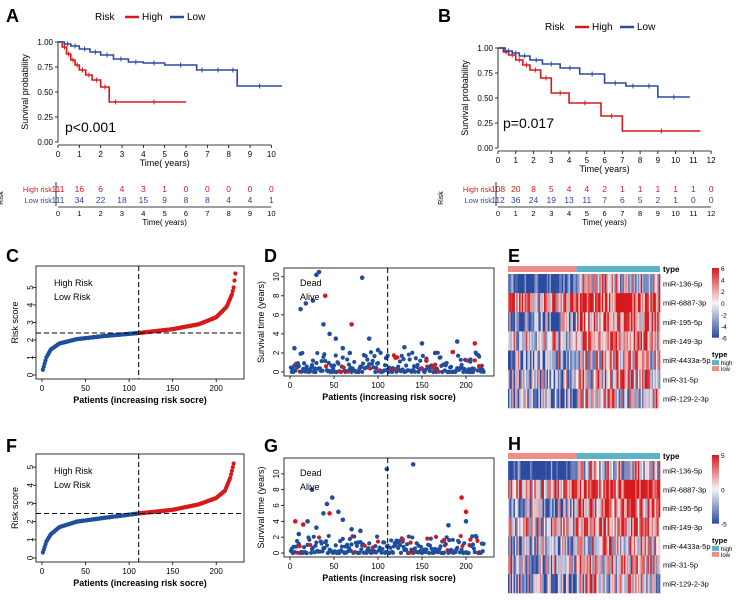 The image size is (747, 600). What do you see at coordinates (2, 198) in the screenshot?
I see `km-A-risk-ylabel: Risk` at bounding box center [2, 198].